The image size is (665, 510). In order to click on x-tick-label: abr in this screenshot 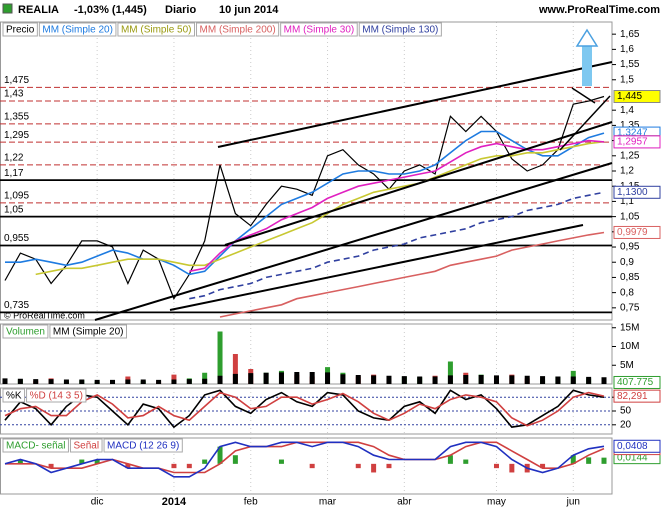, I will do `click(404, 502)`.